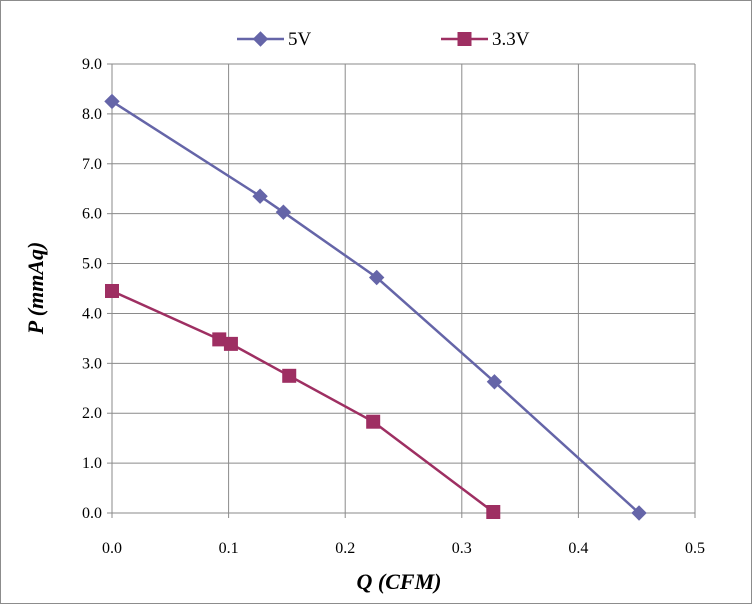 The width and height of the screenshot is (752, 605). What do you see at coordinates (92, 164) in the screenshot?
I see `y-tick-label: 7.0` at bounding box center [92, 164].